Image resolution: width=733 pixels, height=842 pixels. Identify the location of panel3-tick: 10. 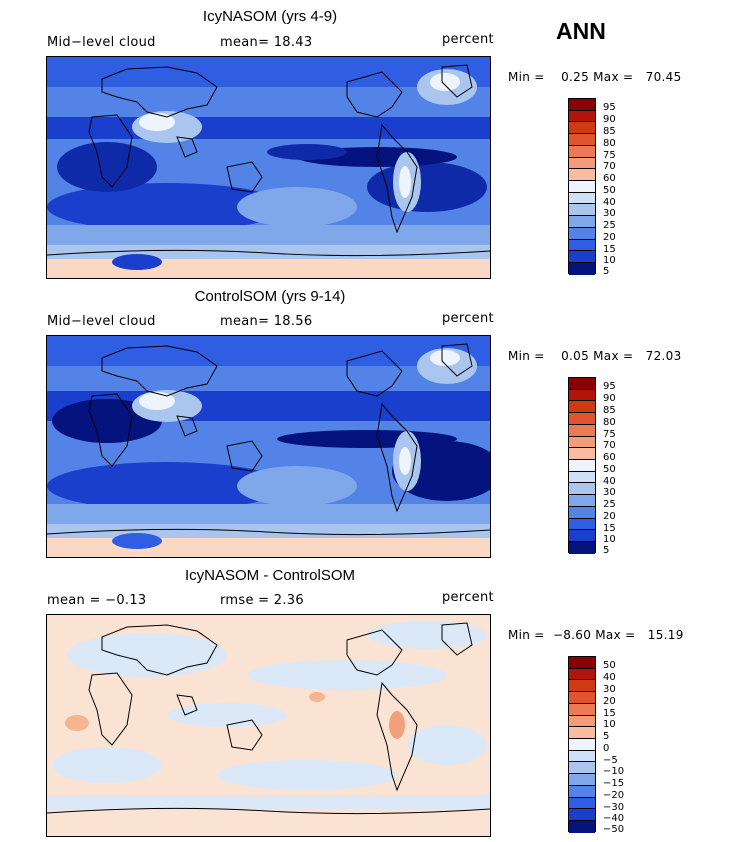
(609, 724).